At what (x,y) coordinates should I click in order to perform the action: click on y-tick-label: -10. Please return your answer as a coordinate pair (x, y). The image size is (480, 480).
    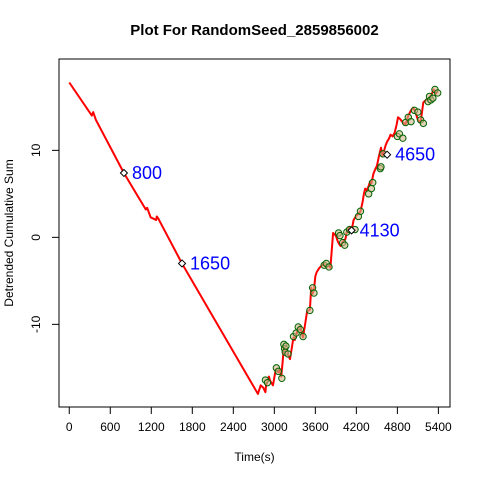
    Looking at the image, I should click on (36, 324).